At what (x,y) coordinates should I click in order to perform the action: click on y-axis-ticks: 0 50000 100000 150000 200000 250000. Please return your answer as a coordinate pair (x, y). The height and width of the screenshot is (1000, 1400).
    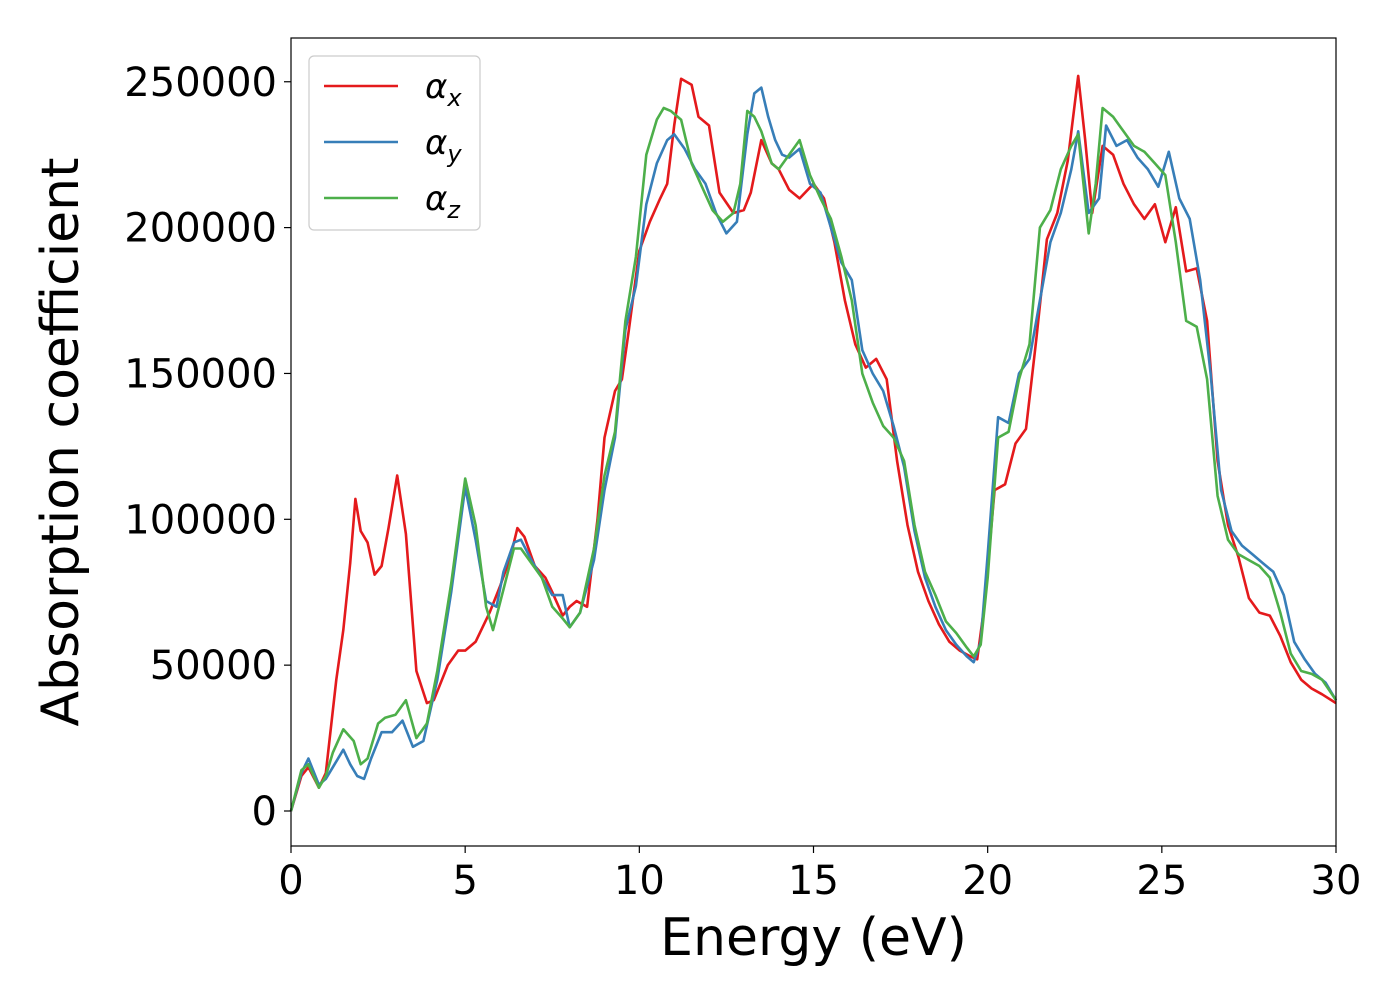
    Looking at the image, I should click on (207, 447).